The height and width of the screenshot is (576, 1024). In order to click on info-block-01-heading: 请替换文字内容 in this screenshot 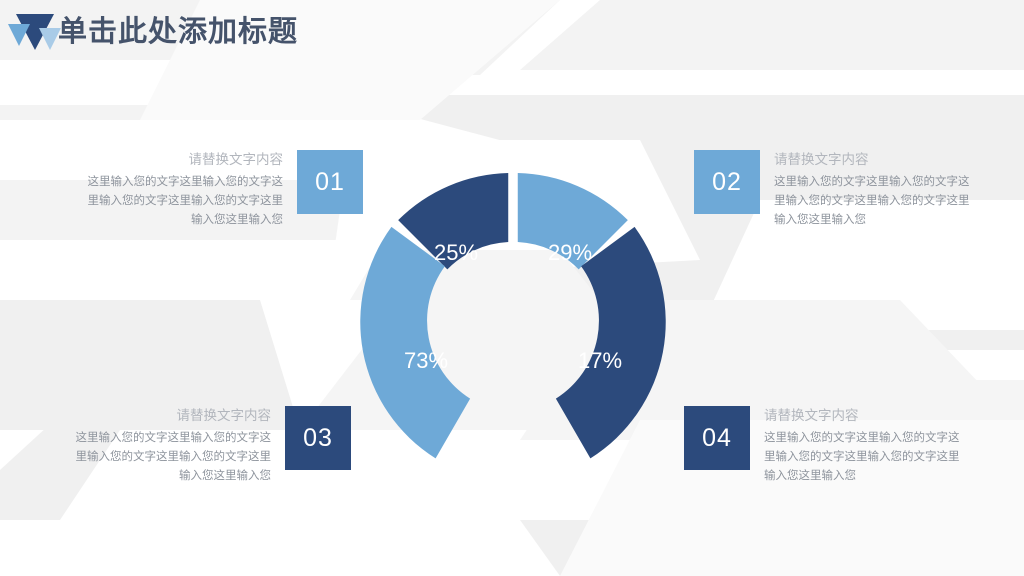, I will do `click(236, 159)`.